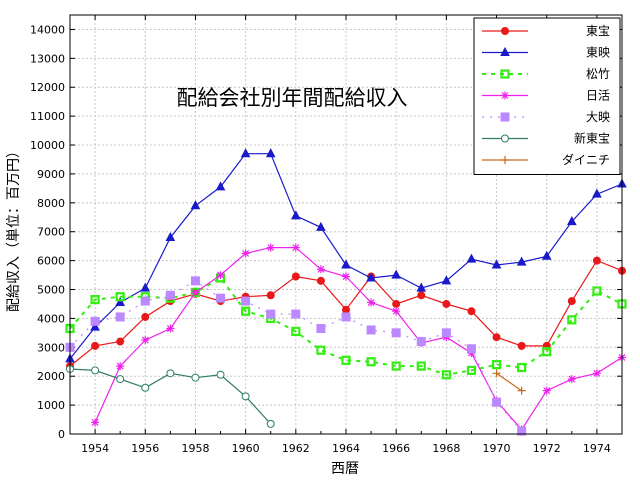  I want to click on y-tick-label: 14000, so click(47, 29).